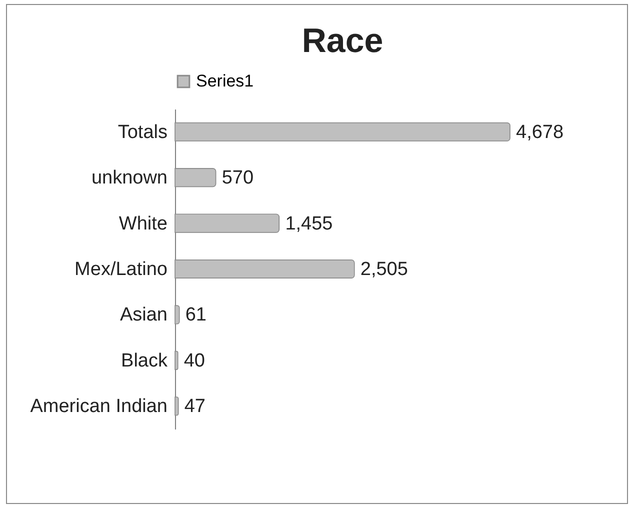  What do you see at coordinates (309, 223) in the screenshot?
I see `data-label: 1,455` at bounding box center [309, 223].